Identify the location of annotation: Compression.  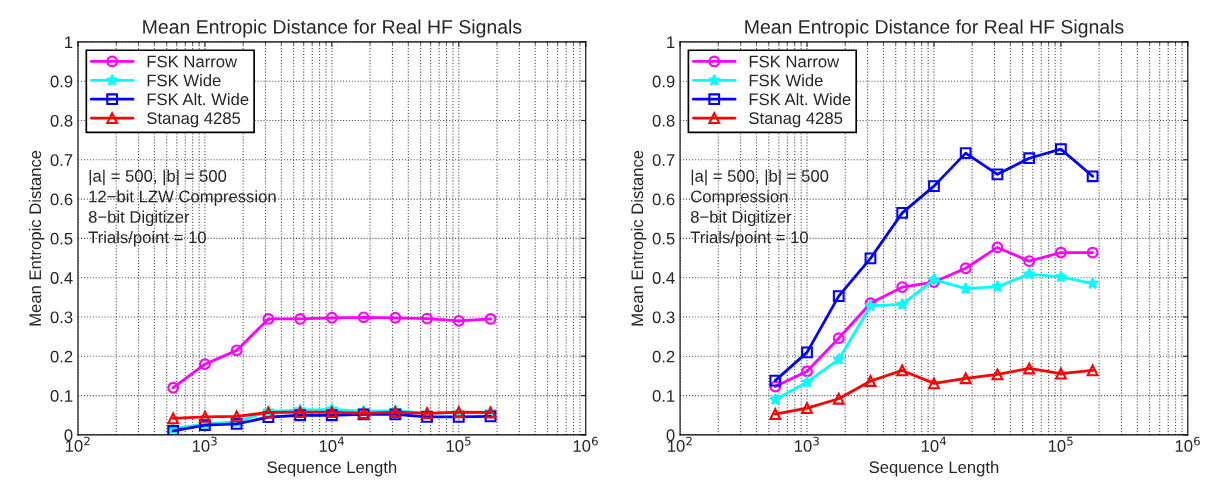
(739, 198).